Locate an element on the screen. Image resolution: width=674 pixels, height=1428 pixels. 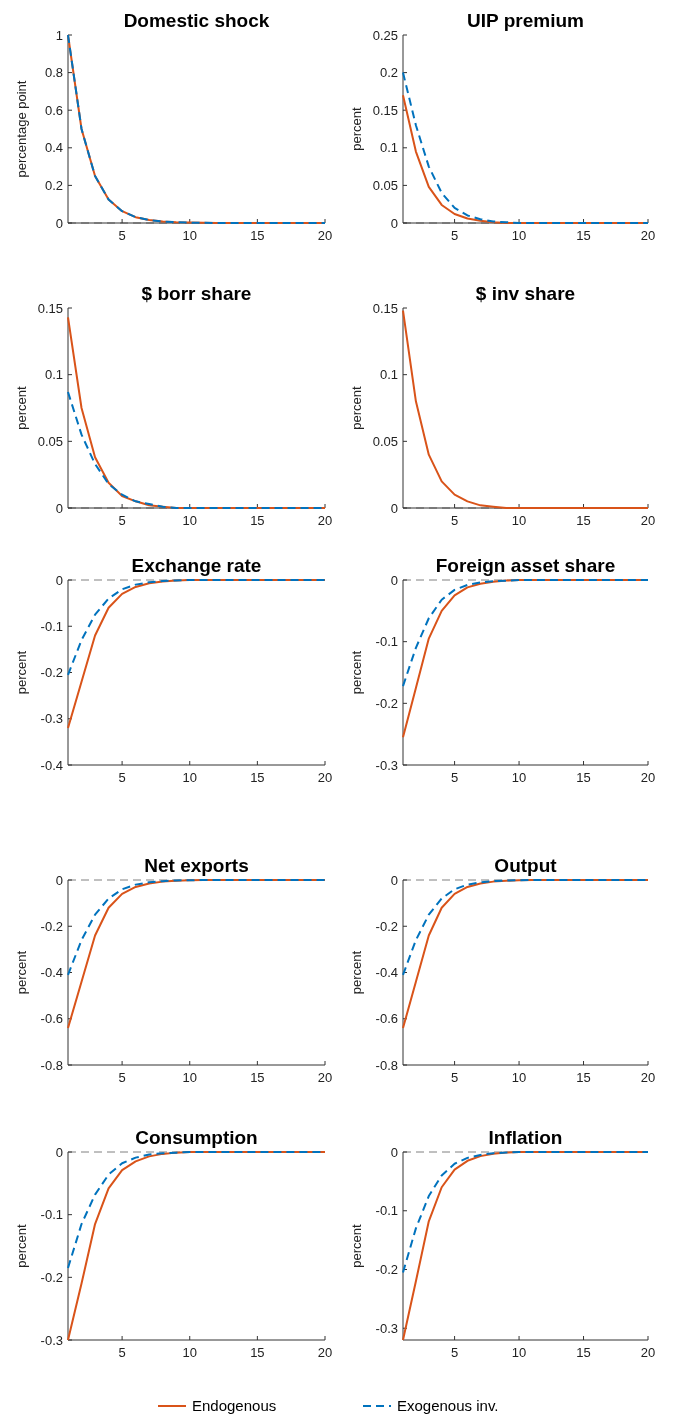
y-tick-label: 0.25 is located at coordinates (385, 35).